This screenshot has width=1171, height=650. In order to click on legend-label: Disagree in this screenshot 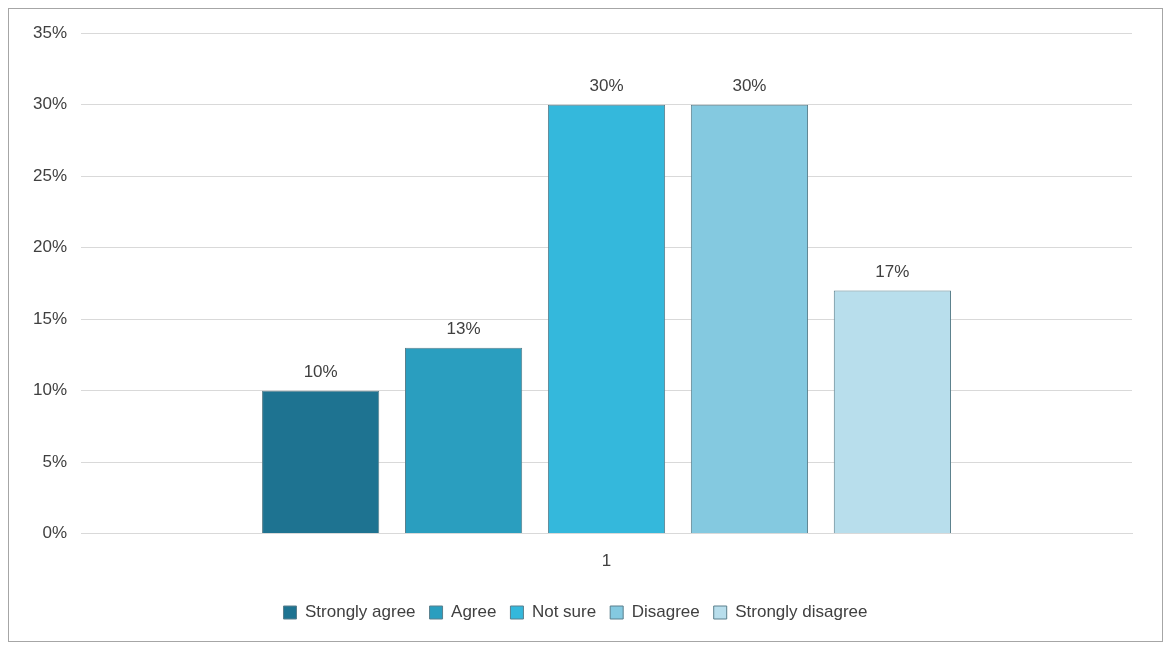, I will do `click(665, 612)`.